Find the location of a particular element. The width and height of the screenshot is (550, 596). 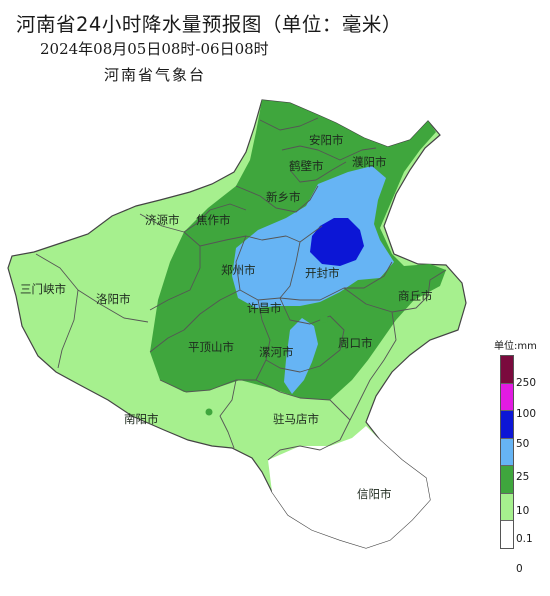

city-label: 新乡市 is located at coordinates (283, 197).